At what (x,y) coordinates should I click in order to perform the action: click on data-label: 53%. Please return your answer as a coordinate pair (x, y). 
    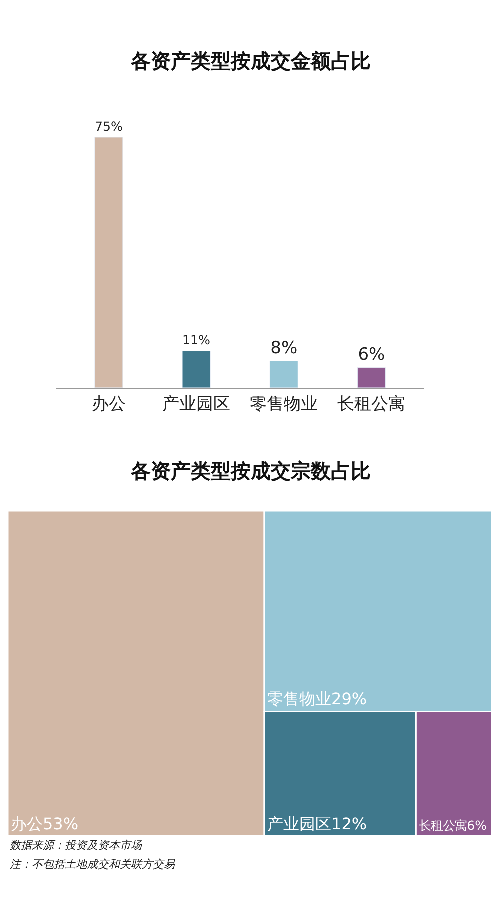
    Looking at the image, I should click on (61, 824).